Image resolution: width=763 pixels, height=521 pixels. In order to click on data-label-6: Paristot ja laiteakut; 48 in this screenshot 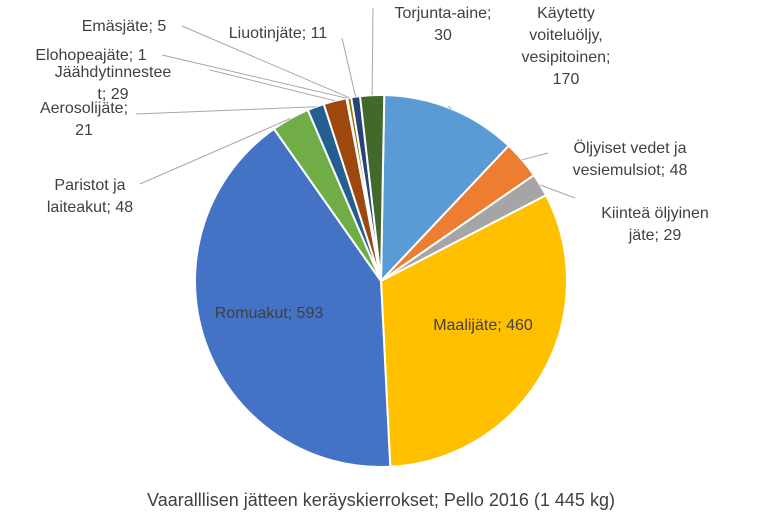, I will do `click(90, 196)`.